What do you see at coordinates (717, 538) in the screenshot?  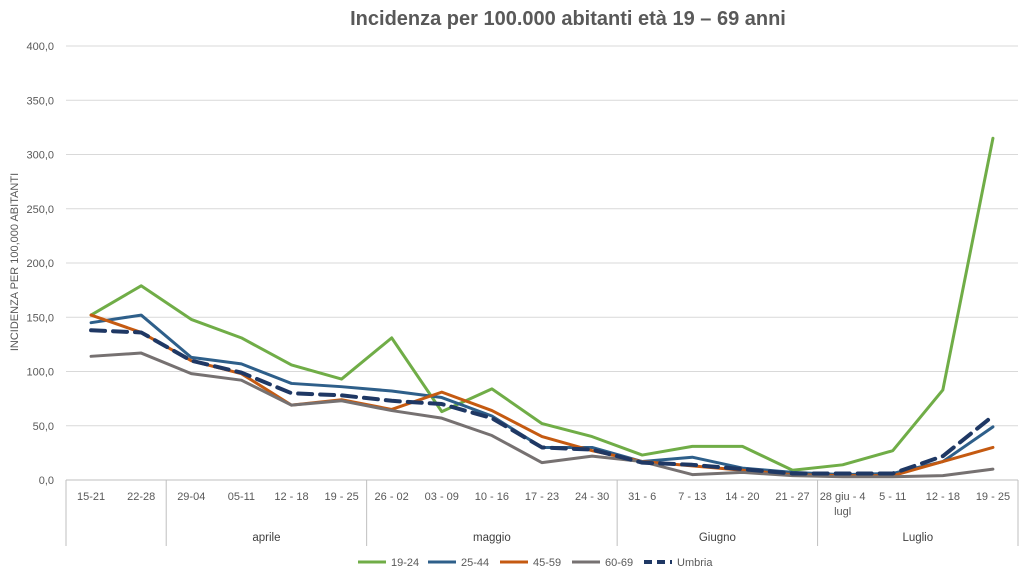 I see `x-group-label: Giugno` at bounding box center [717, 538].